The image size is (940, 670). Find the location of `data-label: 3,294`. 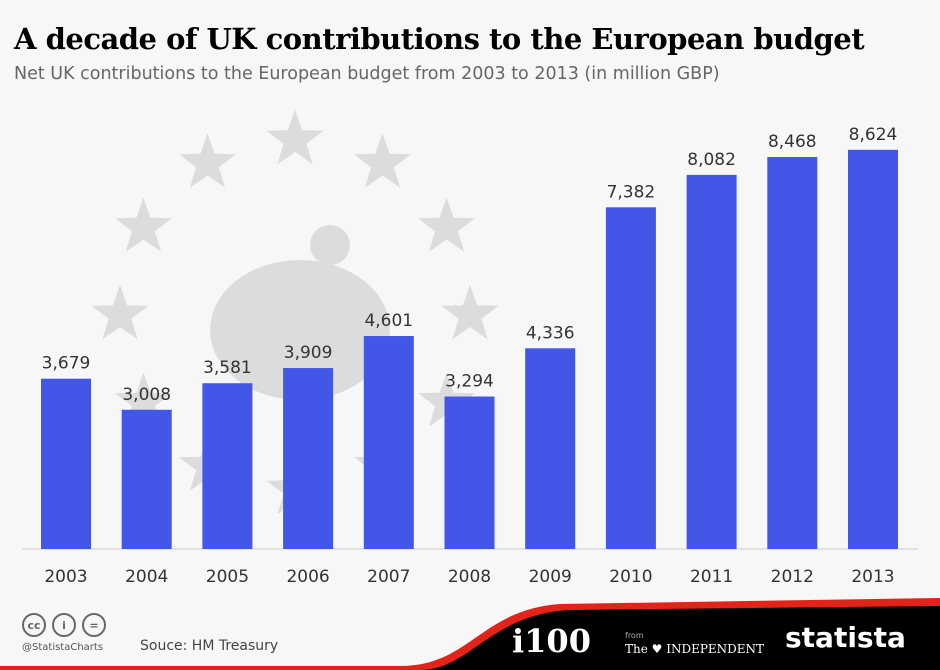

data-label: 3,294 is located at coordinates (469, 382).